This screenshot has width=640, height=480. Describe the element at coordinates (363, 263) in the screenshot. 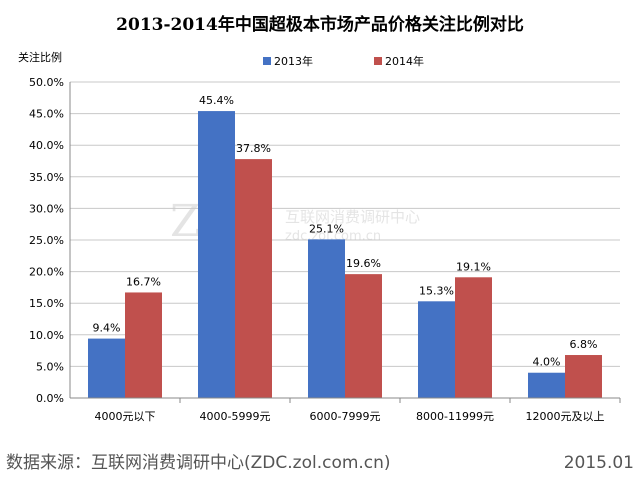

I see `data-label: 19.6%` at that location.